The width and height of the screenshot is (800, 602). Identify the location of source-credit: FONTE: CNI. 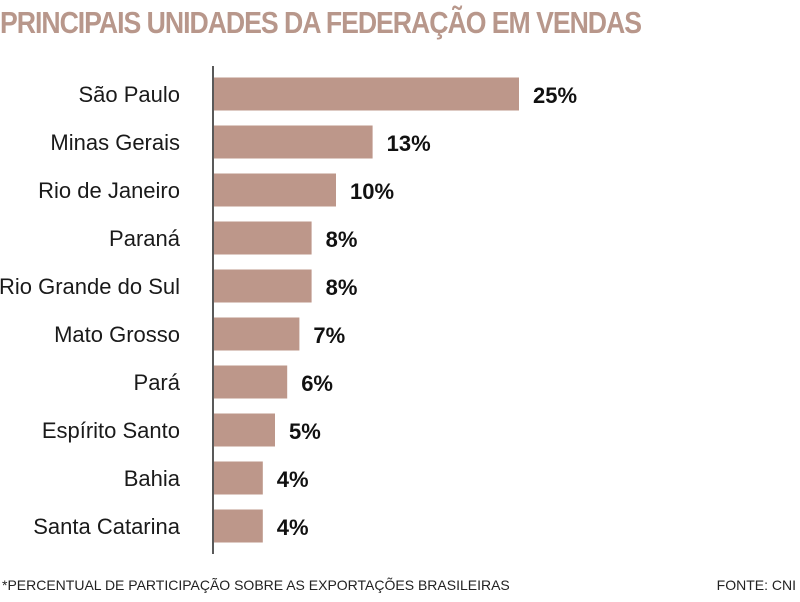
(756, 585).